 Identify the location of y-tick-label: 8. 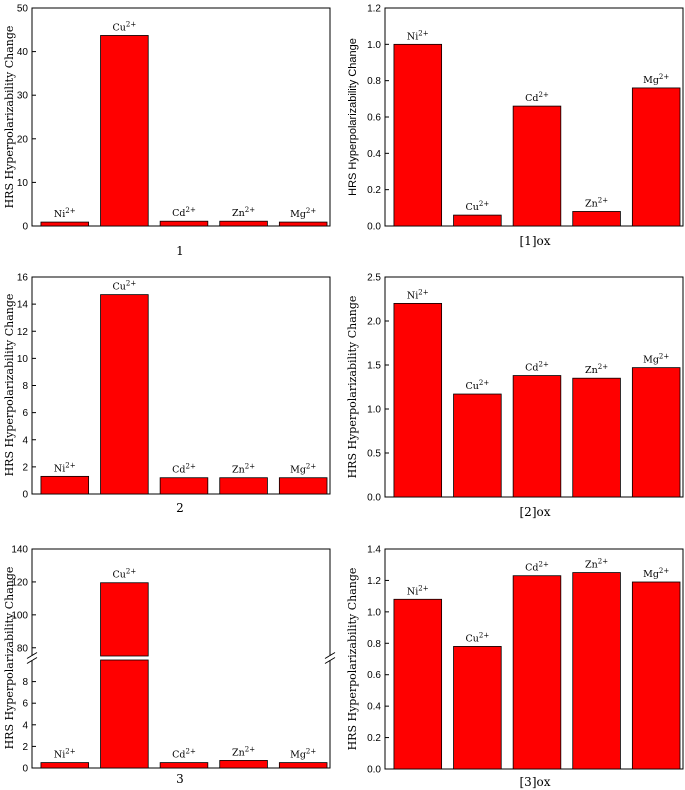
(25, 682).